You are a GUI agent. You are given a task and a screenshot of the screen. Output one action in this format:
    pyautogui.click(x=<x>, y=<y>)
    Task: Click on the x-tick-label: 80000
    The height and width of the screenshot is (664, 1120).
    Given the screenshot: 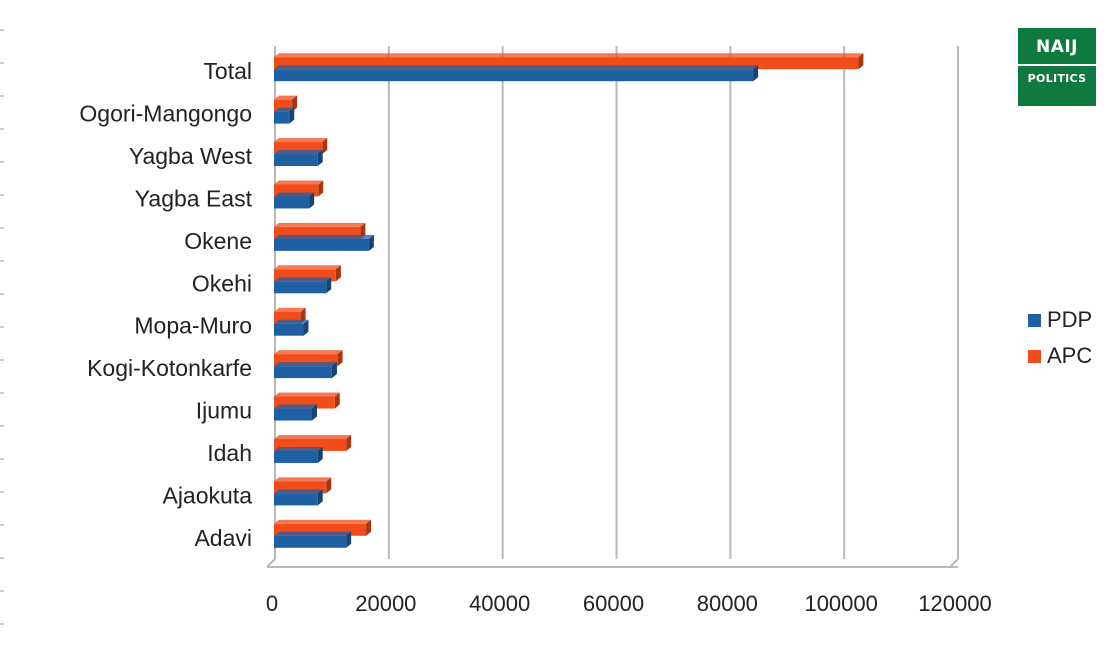 What is the action you would take?
    pyautogui.click(x=727, y=603)
    